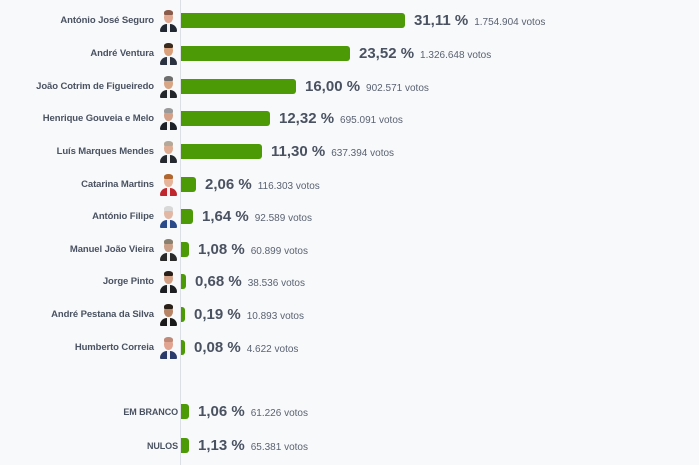 The width and height of the screenshot is (699, 465). I want to click on candidate-name: Manuel João Vieira, so click(111, 249).